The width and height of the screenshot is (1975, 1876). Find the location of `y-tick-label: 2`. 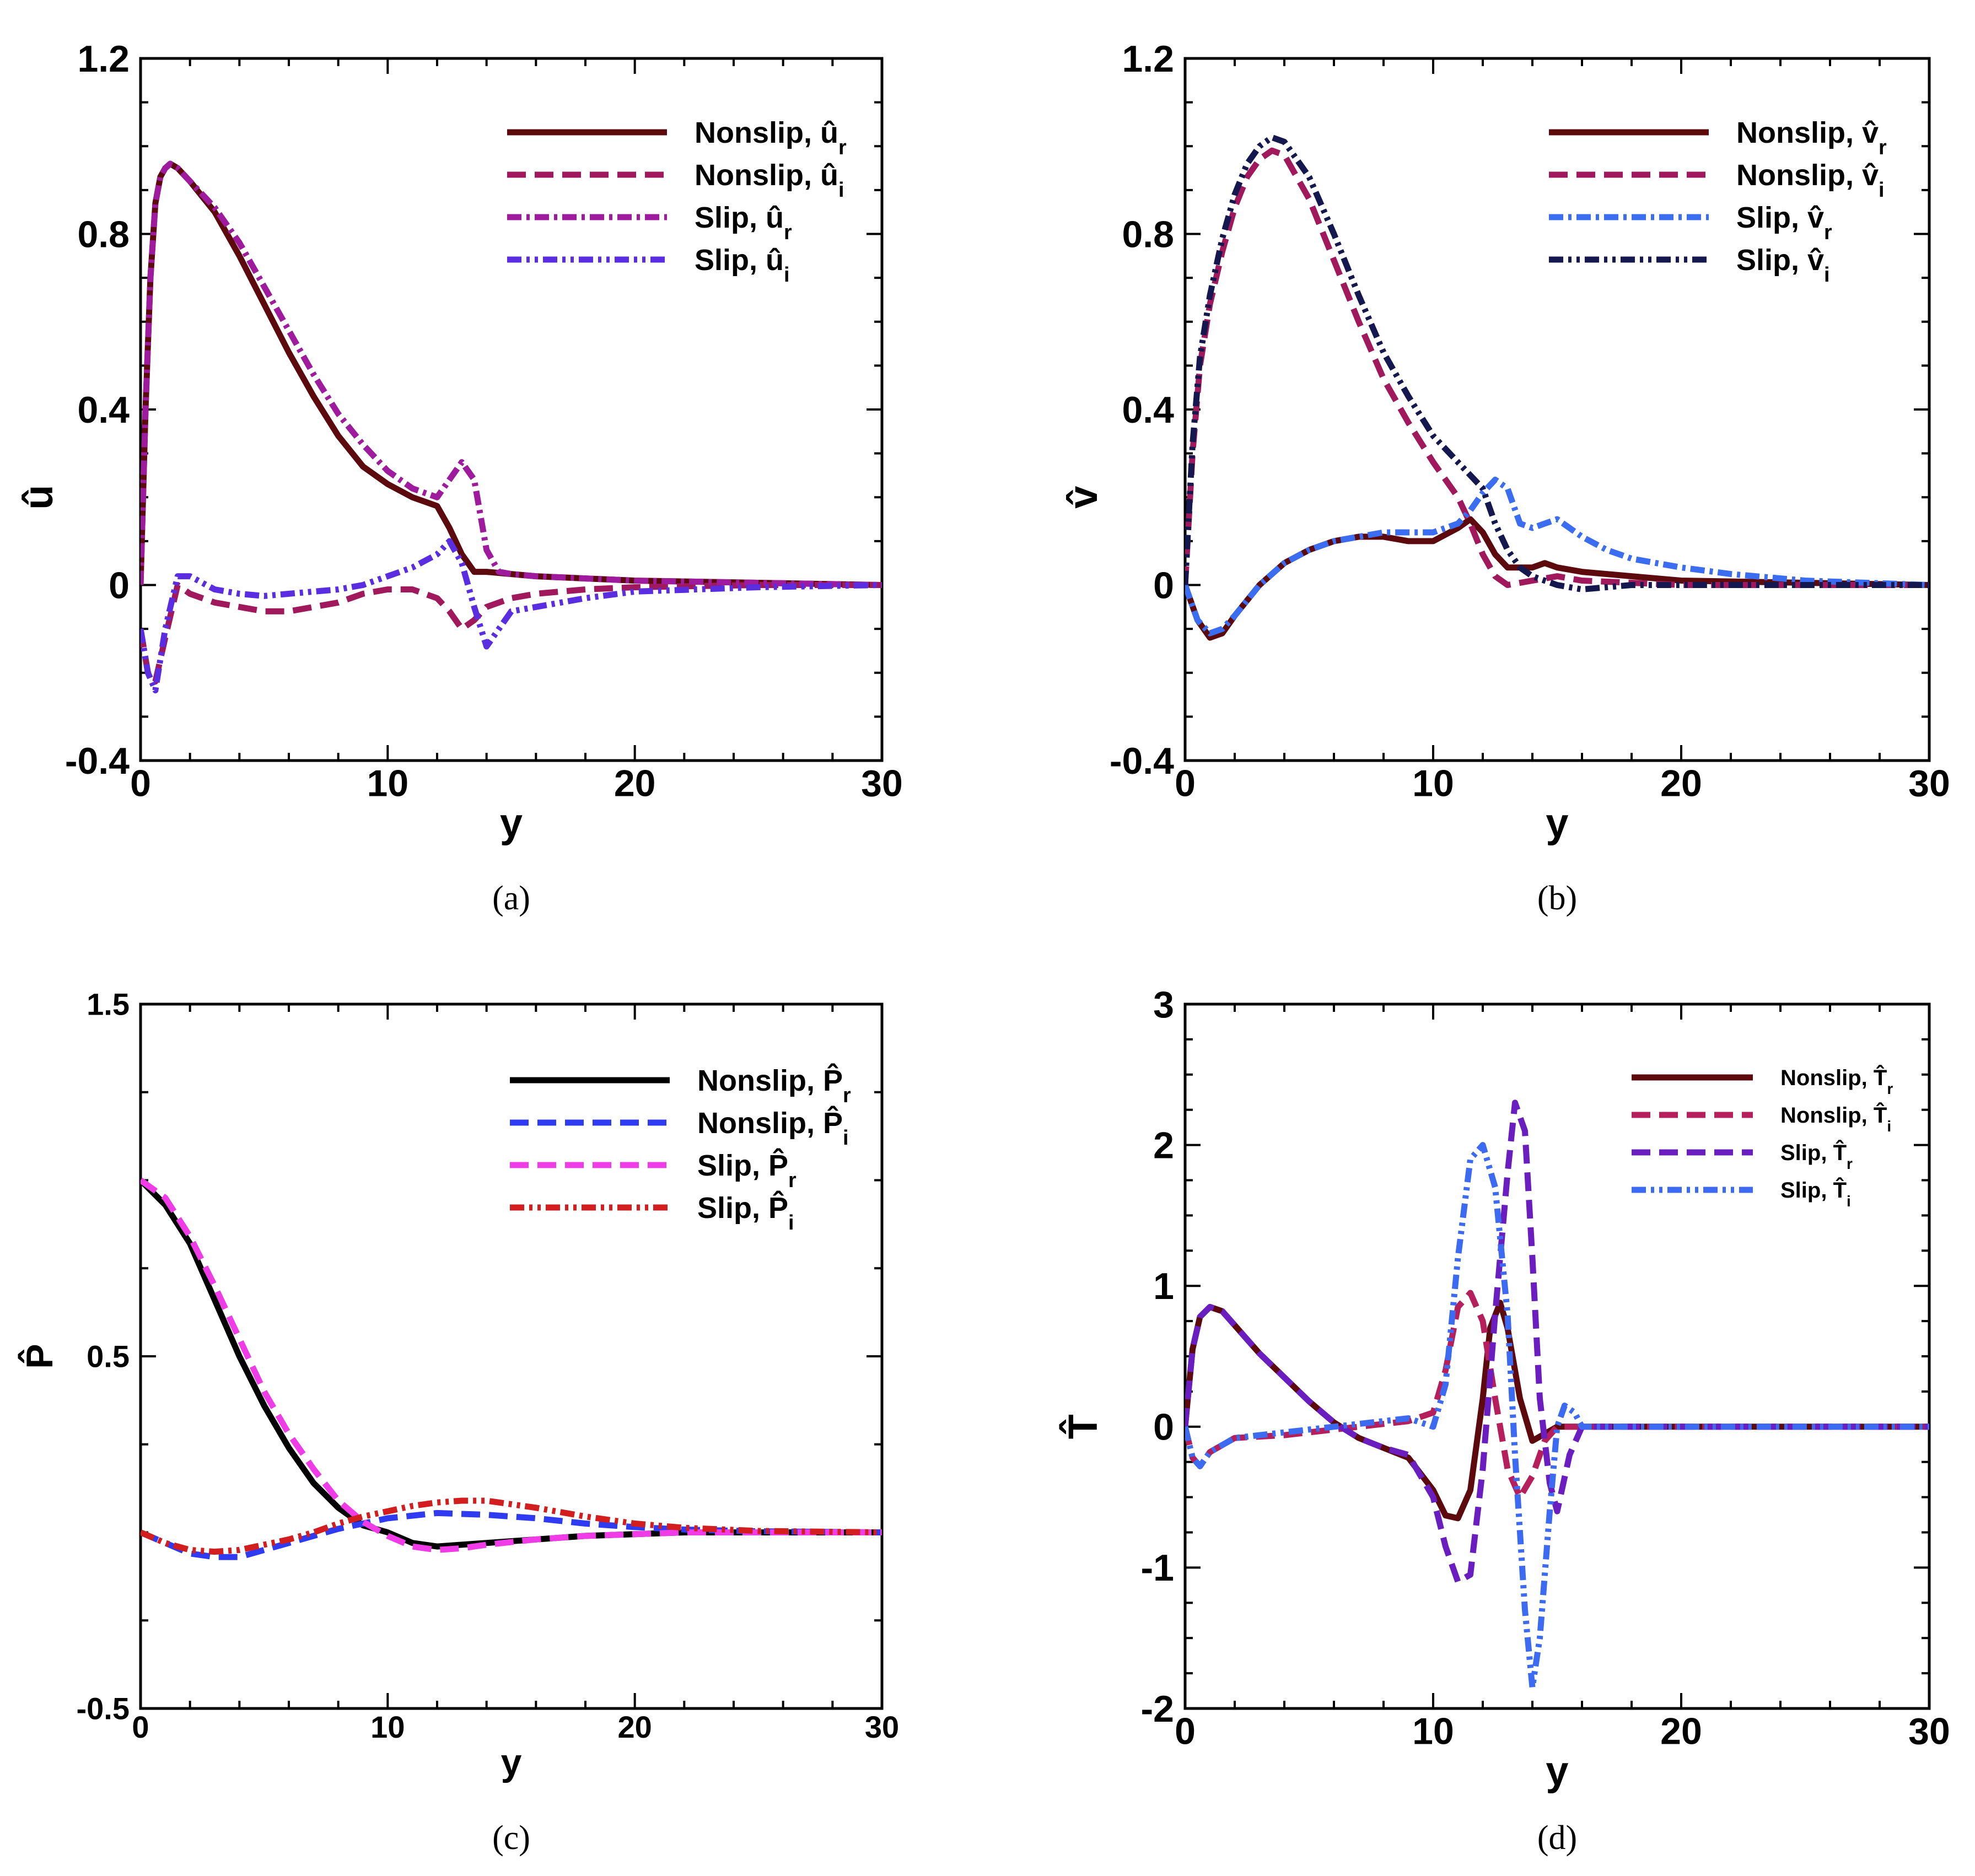

y-tick-label: 2 is located at coordinates (1163, 1145).